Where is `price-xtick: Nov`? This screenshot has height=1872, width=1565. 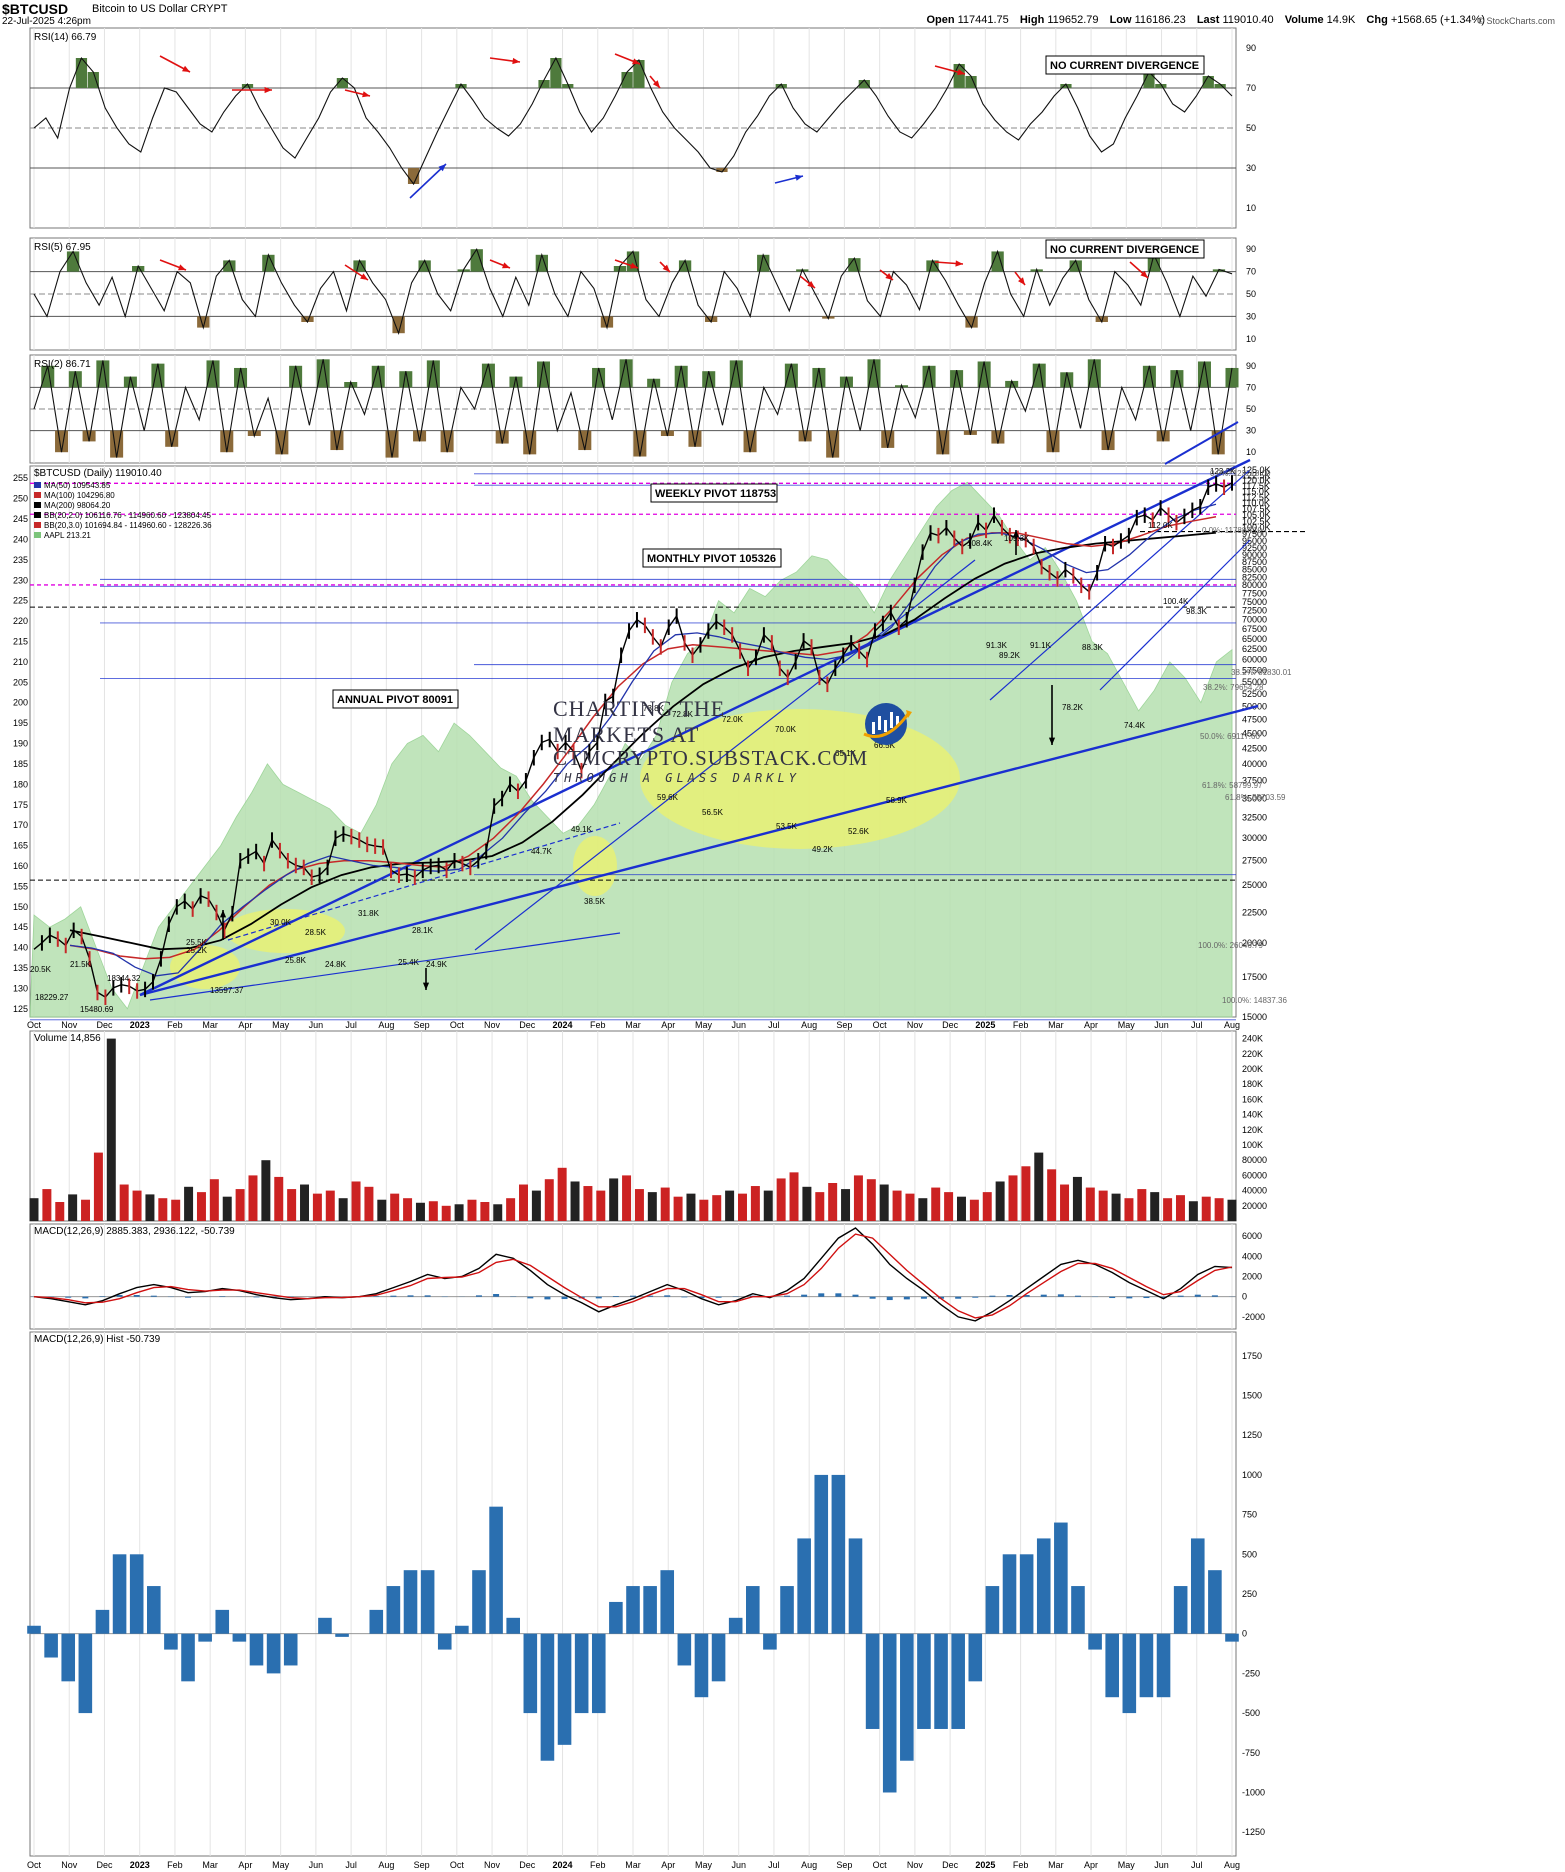
price-xtick: Nov is located at coordinates (492, 1025).